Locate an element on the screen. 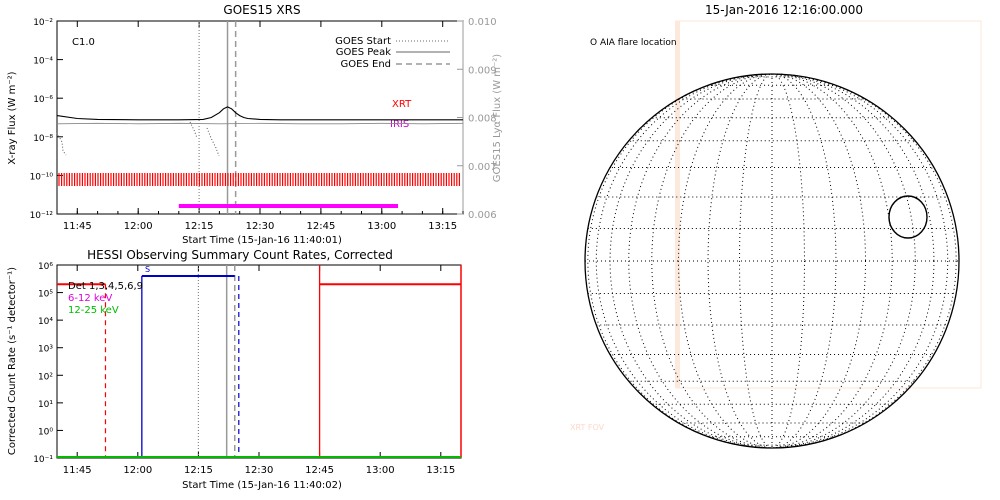 Image resolution: width=1000 pixels, height=500 pixels. hessi-xlabel: Start Time (15-Jan-16 11:40:02) is located at coordinates (262, 485).